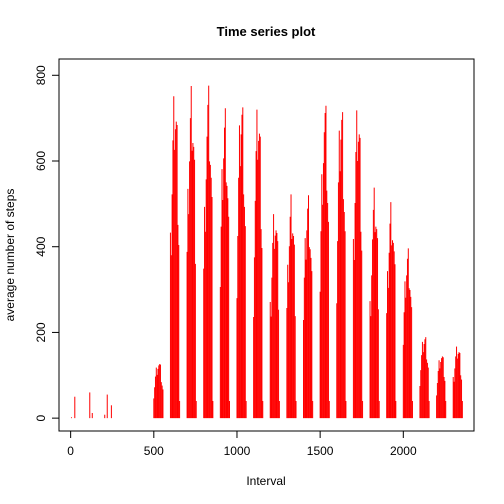 This screenshot has width=504, height=504. I want to click on x-tick-label: 500, so click(154, 451).